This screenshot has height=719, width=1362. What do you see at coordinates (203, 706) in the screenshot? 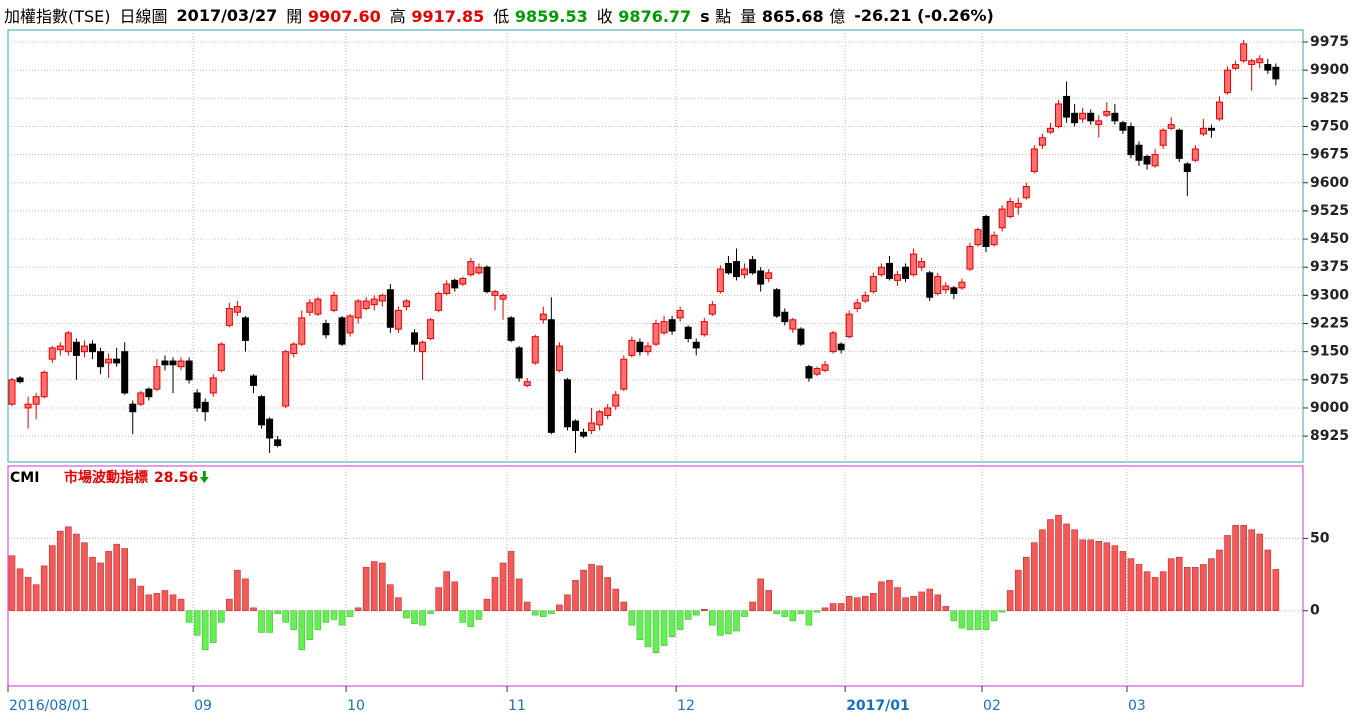
I see `x-tick-label: 09` at bounding box center [203, 706].